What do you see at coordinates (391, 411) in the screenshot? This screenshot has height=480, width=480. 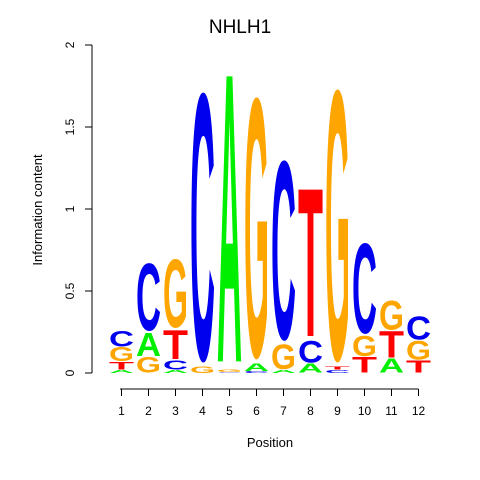 I see `x-tick-label: 11` at bounding box center [391, 411].